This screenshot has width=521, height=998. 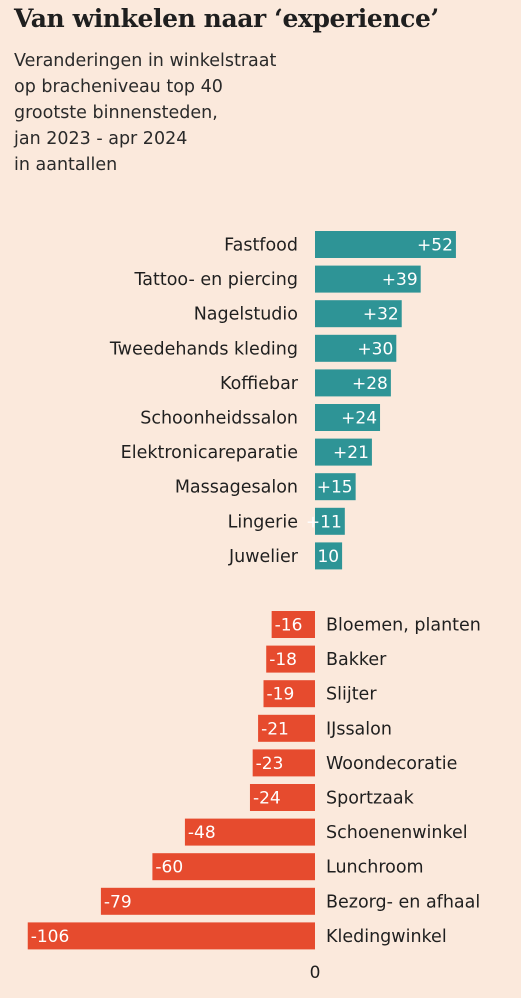 I want to click on data-label: +32, so click(x=381, y=315).